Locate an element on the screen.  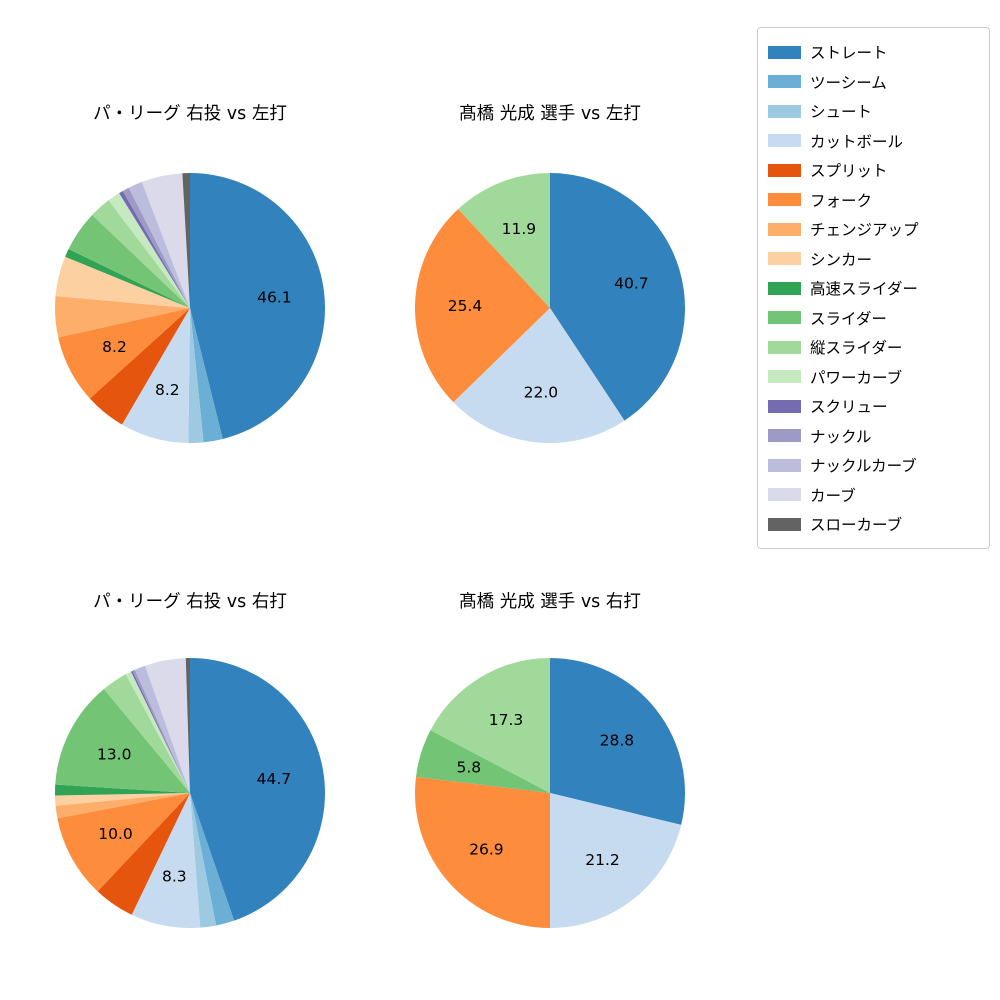
legend-item: スローカーブ is located at coordinates (873, 524).